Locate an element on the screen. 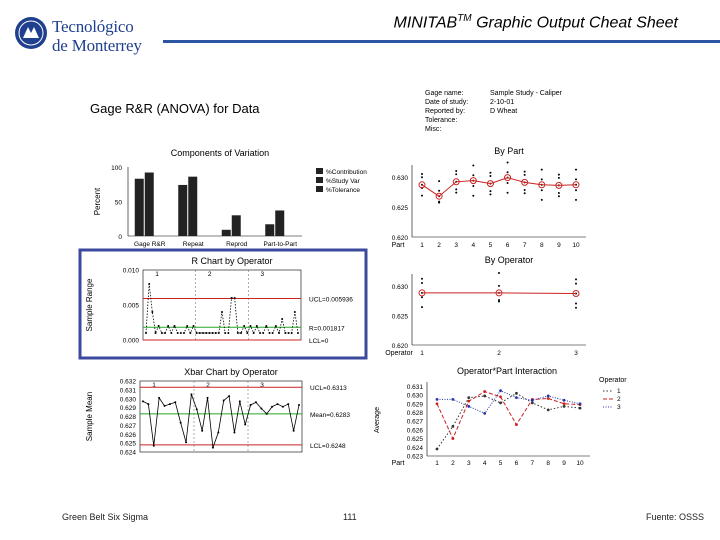 This screenshot has width=720, height=540. interaction-x-tick: 8 is located at coordinates (548, 463).